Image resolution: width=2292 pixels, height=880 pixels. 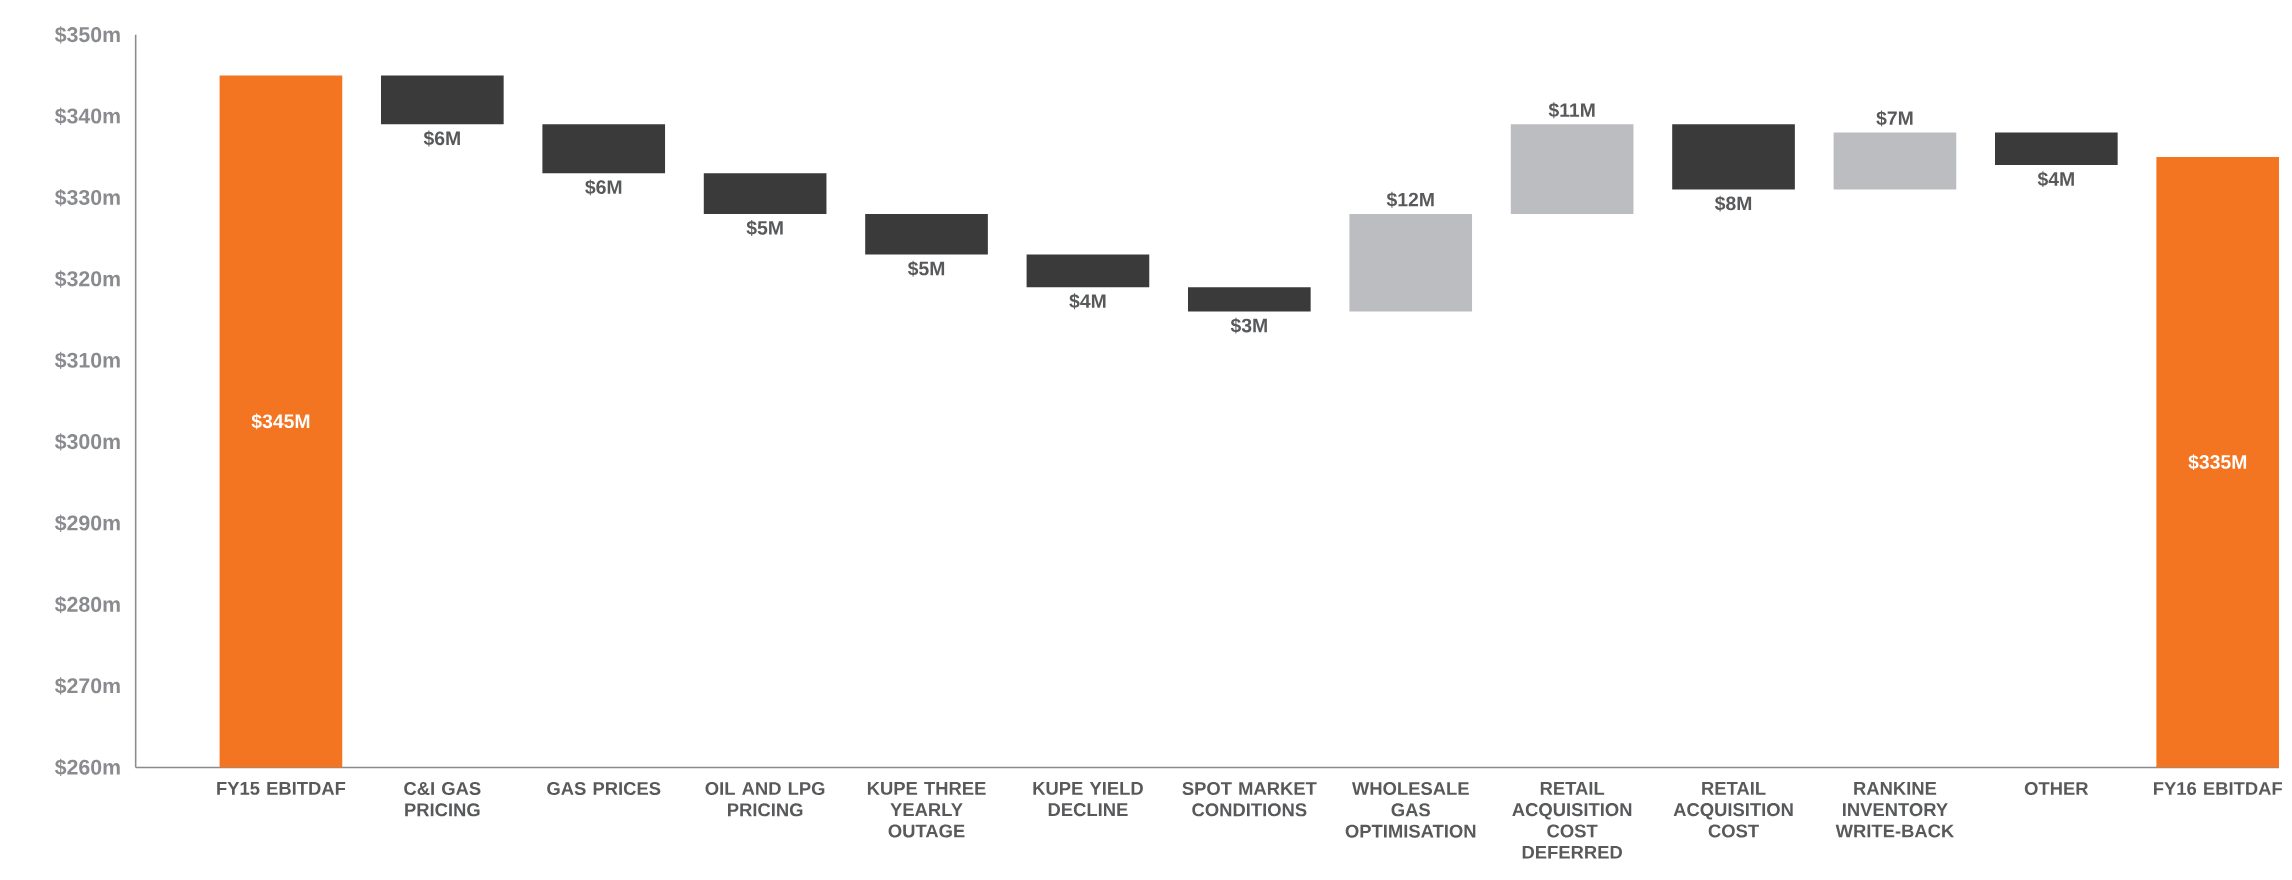 What do you see at coordinates (87, 442) in the screenshot?
I see `y-tick-label: $300m` at bounding box center [87, 442].